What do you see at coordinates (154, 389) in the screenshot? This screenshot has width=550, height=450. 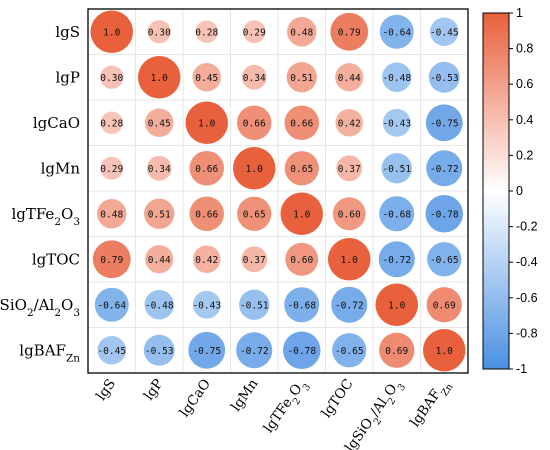 I see `column-label: lgP` at bounding box center [154, 389].